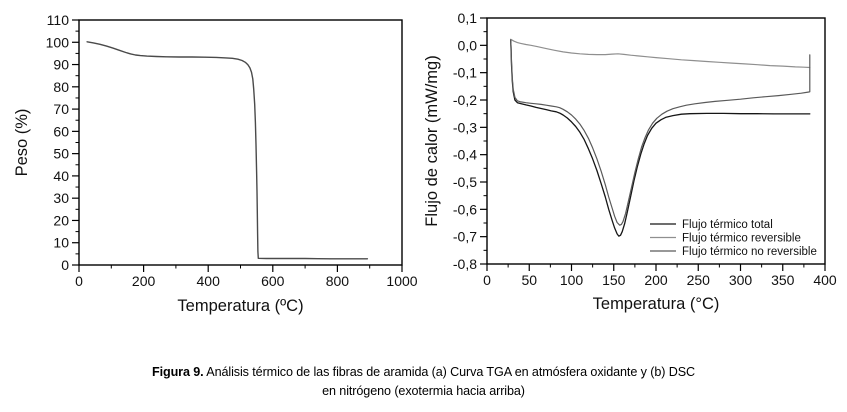  I want to click on x-tick-label: 350, so click(783, 280).